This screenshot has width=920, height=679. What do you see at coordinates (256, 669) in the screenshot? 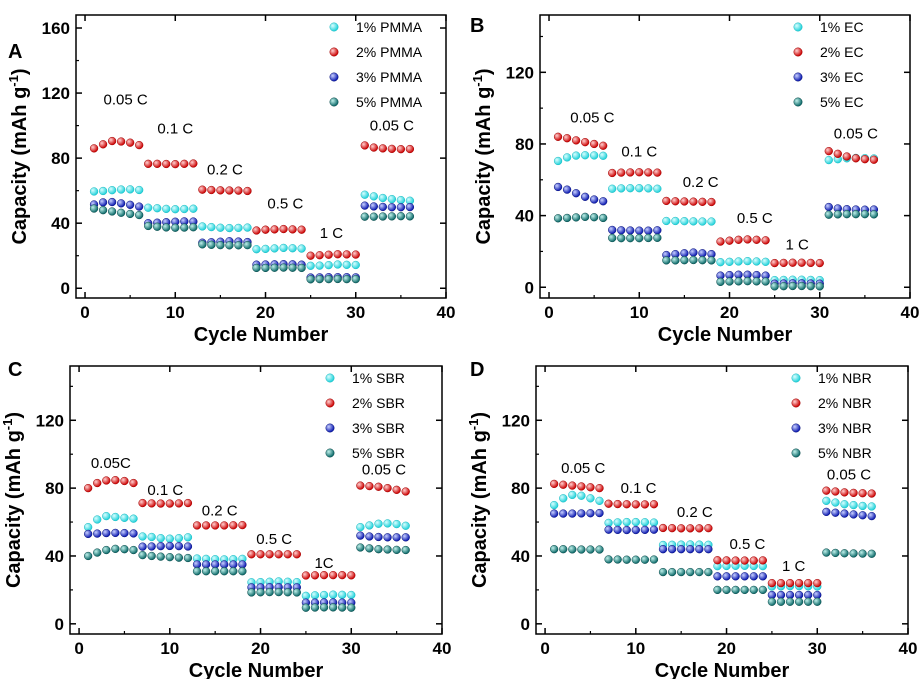
I see `x-axis-title: Cycle Number` at bounding box center [256, 669].